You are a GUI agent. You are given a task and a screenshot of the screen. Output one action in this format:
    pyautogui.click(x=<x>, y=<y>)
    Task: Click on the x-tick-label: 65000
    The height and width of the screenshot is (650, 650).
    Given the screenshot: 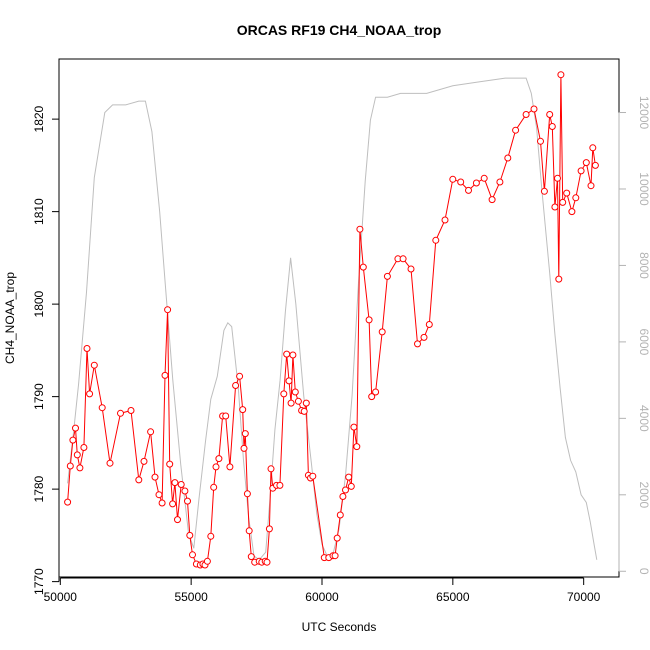 What is the action you would take?
    pyautogui.click(x=453, y=597)
    